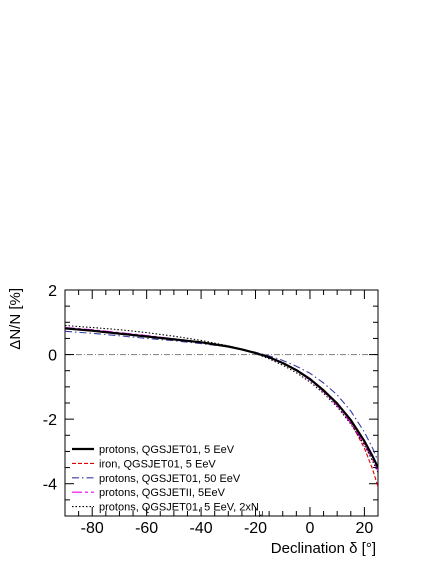 The height and width of the screenshot is (564, 436). Describe the element at coordinates (364, 528) in the screenshot. I see `x-tick-label: 20` at that location.